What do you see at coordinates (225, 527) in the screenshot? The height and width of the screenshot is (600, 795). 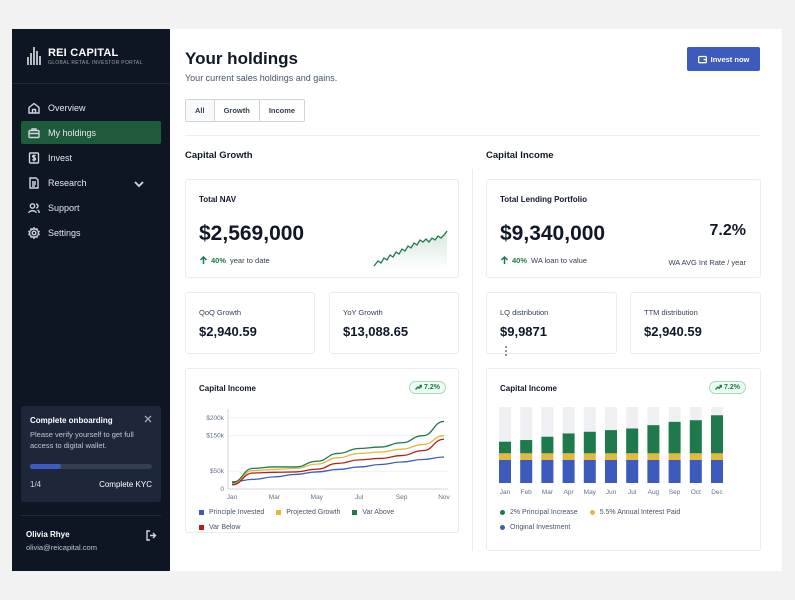 I see `legend-label: Var Below` at bounding box center [225, 527].